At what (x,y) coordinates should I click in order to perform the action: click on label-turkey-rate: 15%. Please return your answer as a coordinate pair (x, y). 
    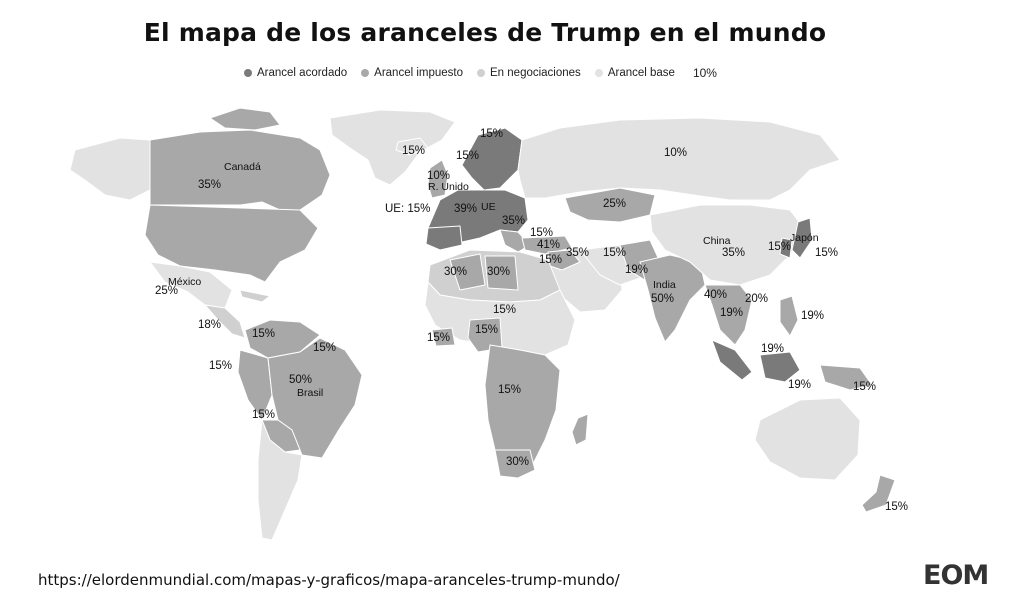
    Looking at the image, I should click on (541, 233).